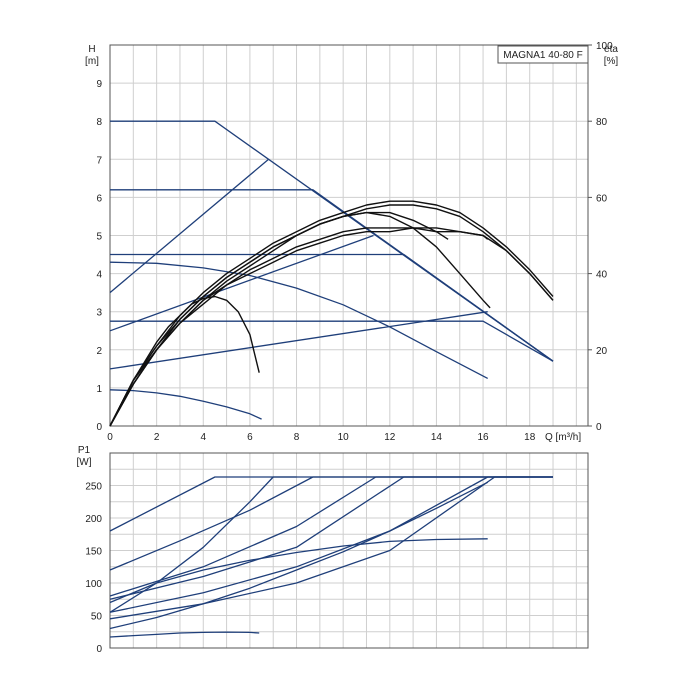 The height and width of the screenshot is (700, 700). Describe the element at coordinates (611, 61) in the screenshot. I see `right-y-axis-unit: [%]` at that location.